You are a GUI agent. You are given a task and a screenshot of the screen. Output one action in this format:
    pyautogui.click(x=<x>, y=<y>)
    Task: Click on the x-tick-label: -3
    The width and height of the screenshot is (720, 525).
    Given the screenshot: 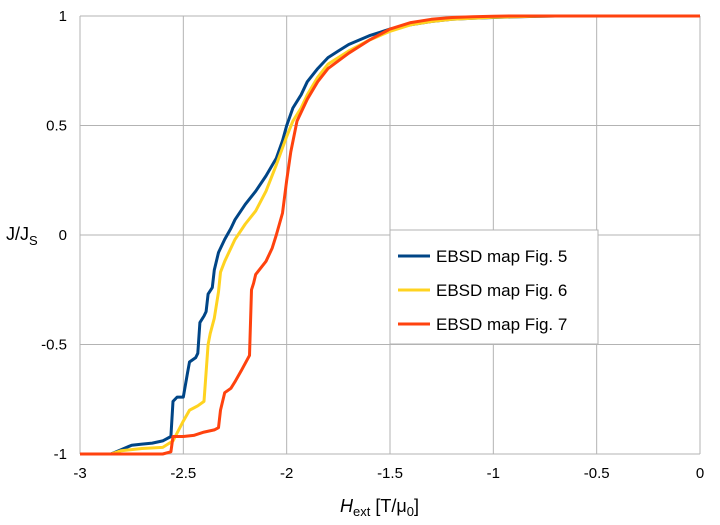 What is the action you would take?
    pyautogui.click(x=79, y=473)
    